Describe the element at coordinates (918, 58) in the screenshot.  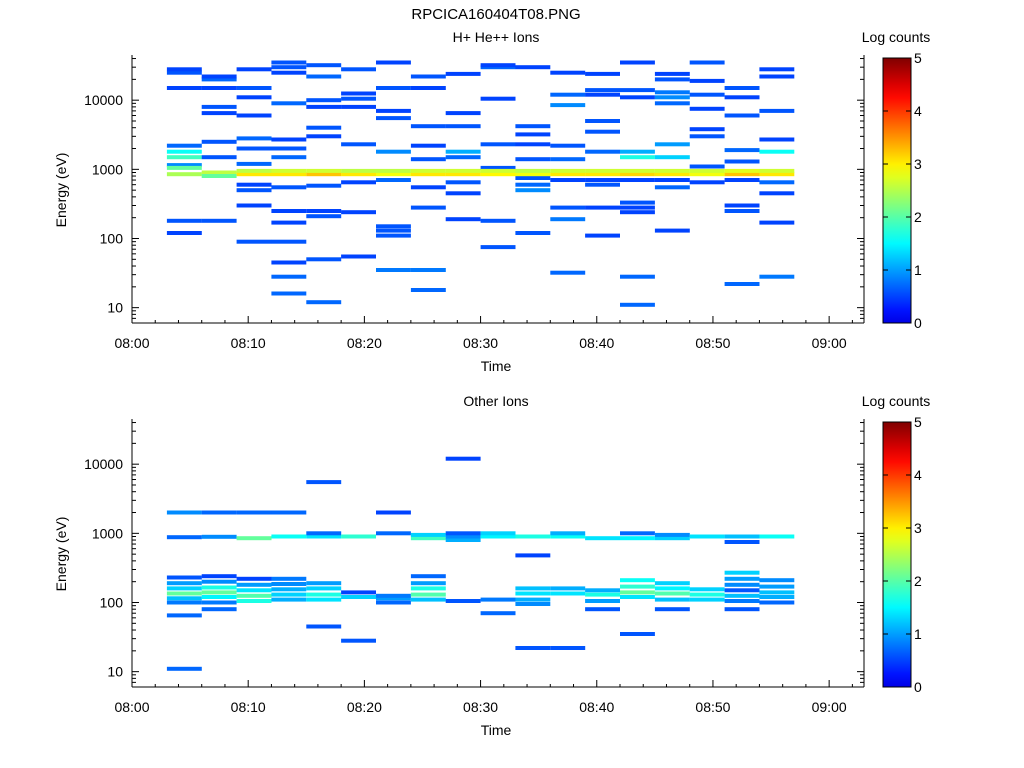
I see `colorbar-tick-label: 5` at that location.